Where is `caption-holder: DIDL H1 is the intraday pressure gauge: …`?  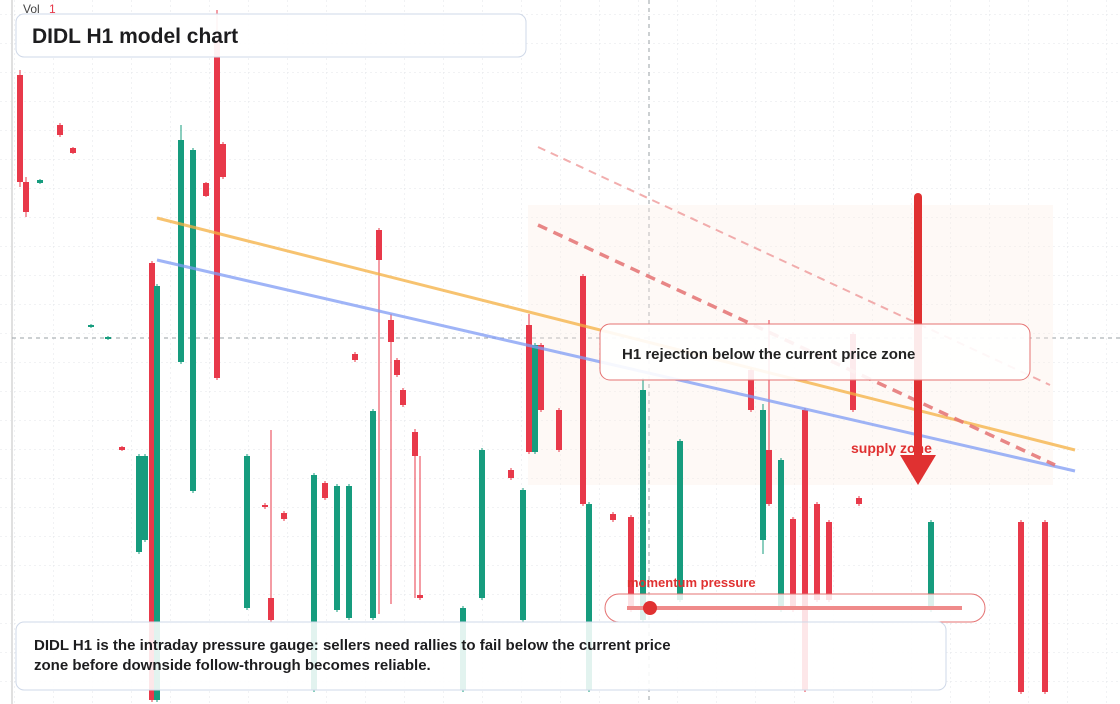 caption-holder: DIDL H1 is the intraday pressure gauge: … is located at coordinates (352, 655).